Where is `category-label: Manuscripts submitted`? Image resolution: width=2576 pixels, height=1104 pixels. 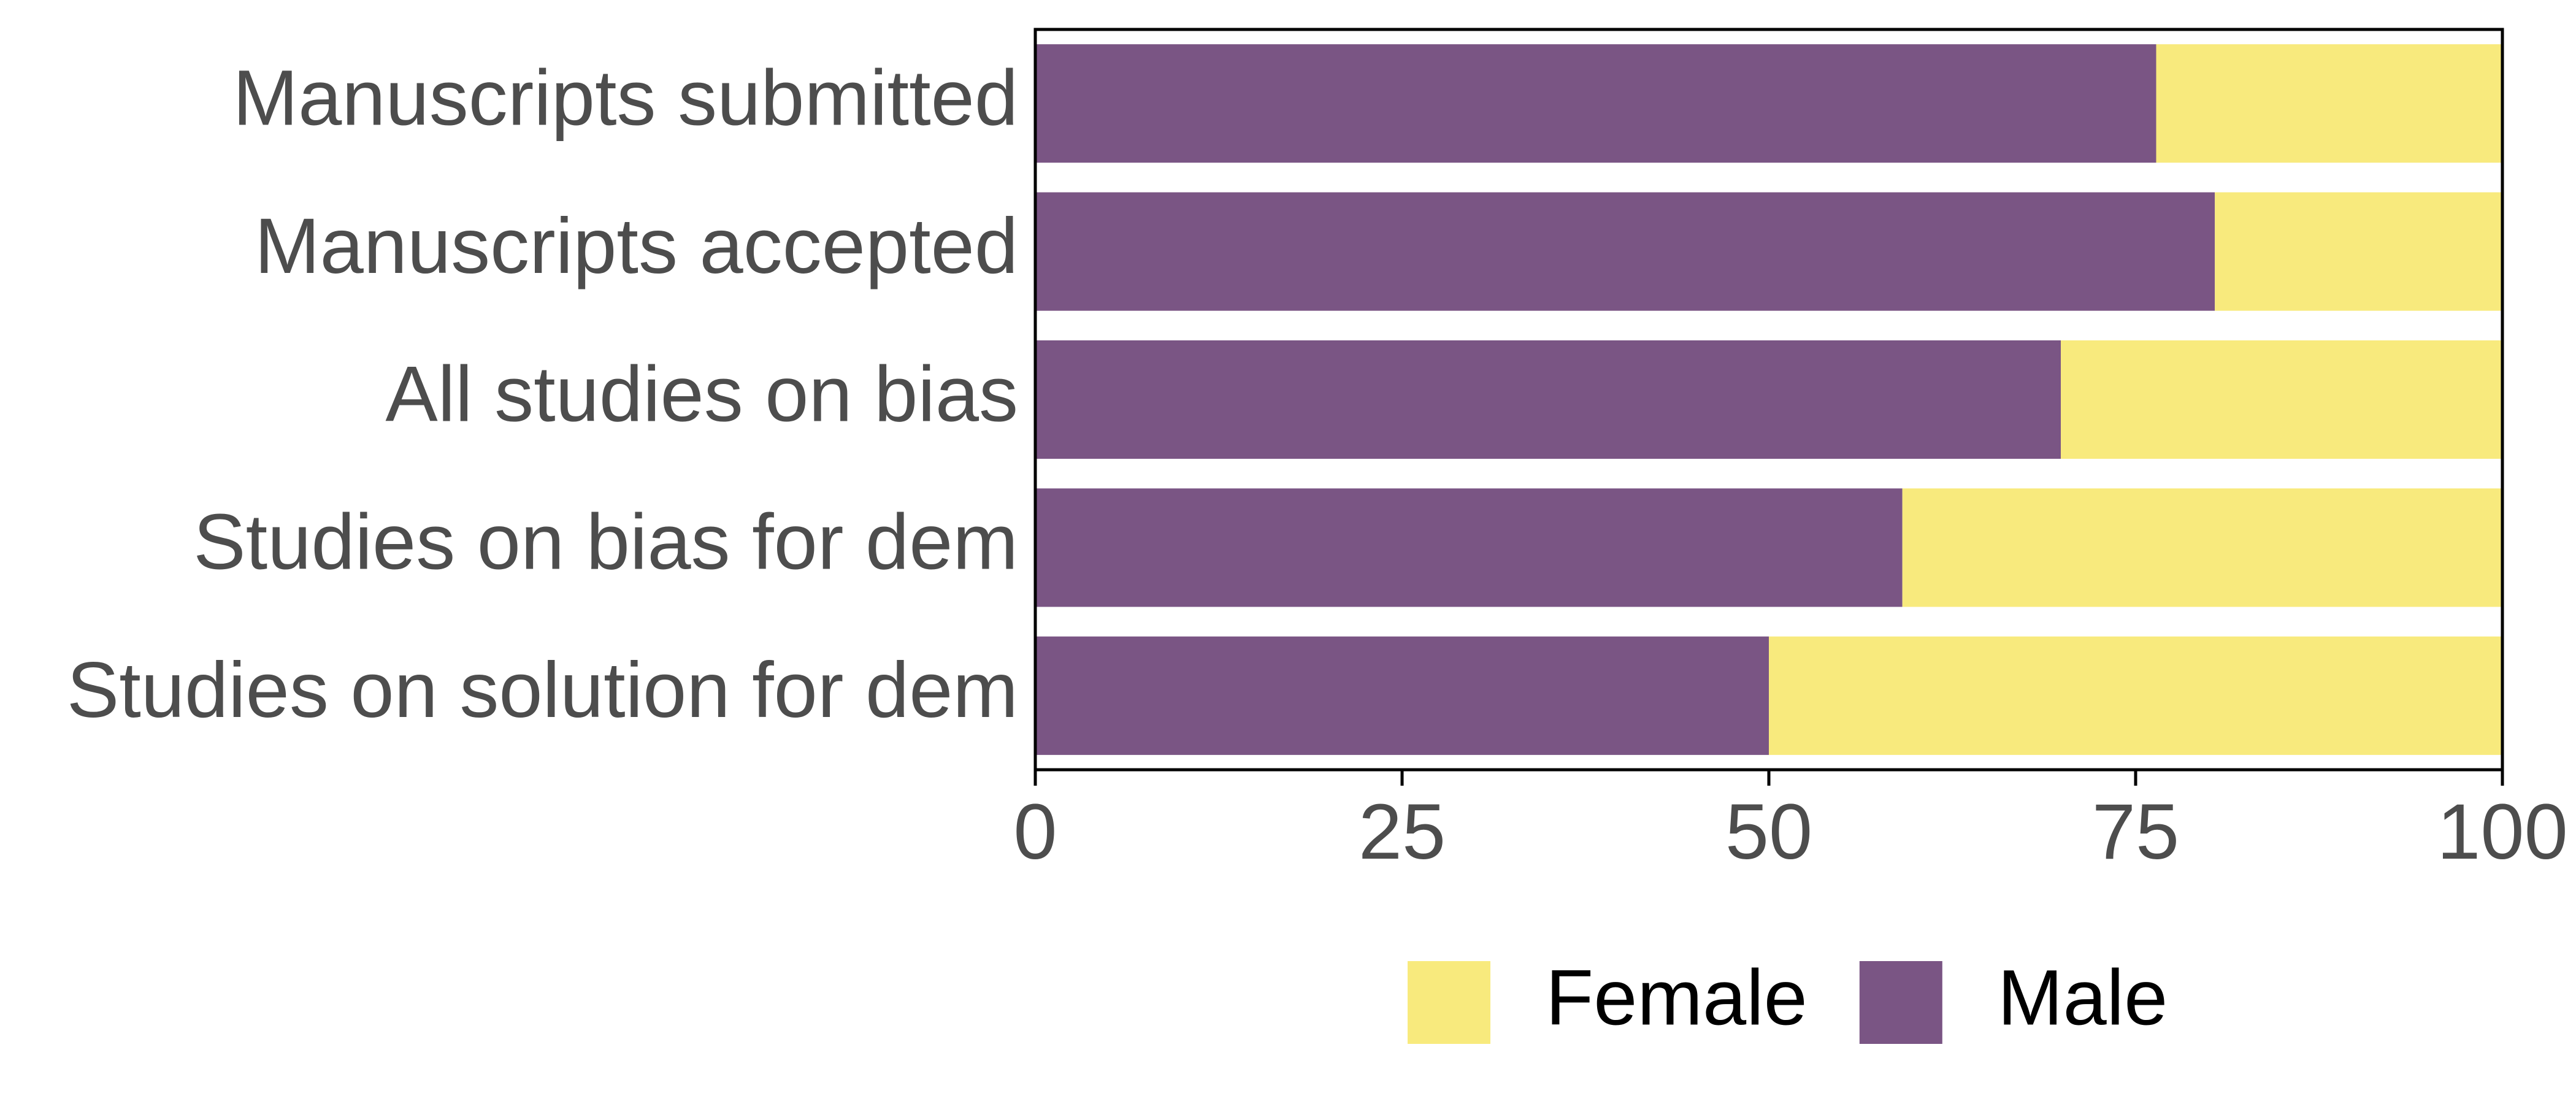
category-label: Manuscripts submitted is located at coordinates (626, 98).